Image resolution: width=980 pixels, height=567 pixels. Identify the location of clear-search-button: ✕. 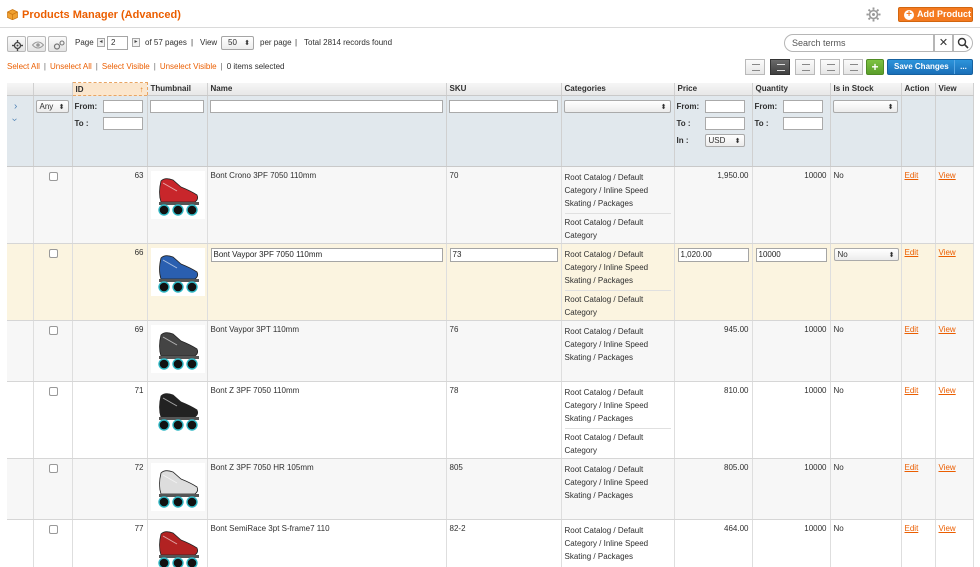
(943, 43).